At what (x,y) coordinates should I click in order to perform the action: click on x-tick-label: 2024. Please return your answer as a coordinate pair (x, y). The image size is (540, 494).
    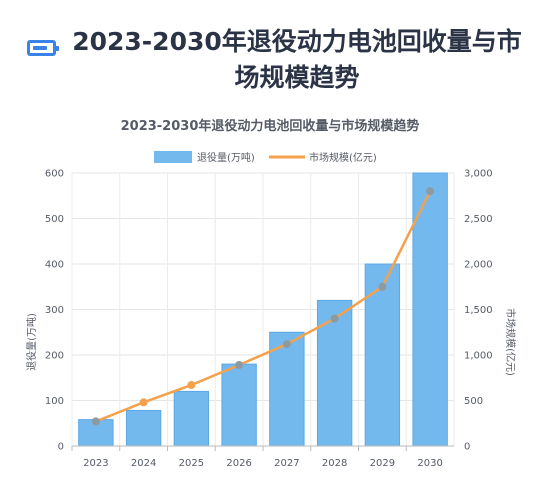
    Looking at the image, I should click on (143, 463).